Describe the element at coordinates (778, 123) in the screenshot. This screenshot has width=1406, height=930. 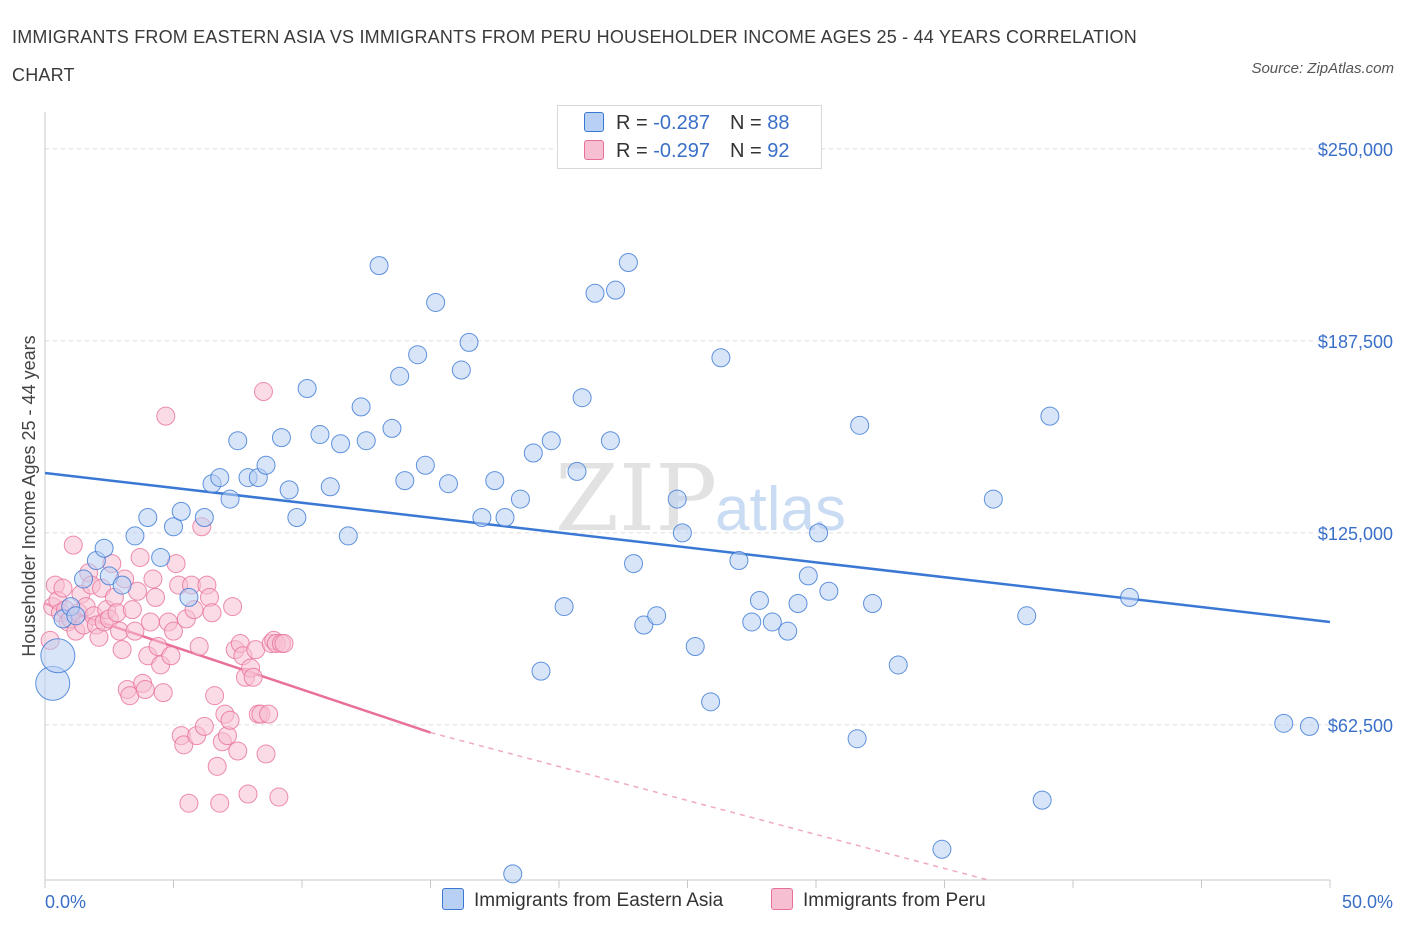
I see `legend-n-value: 88` at that location.